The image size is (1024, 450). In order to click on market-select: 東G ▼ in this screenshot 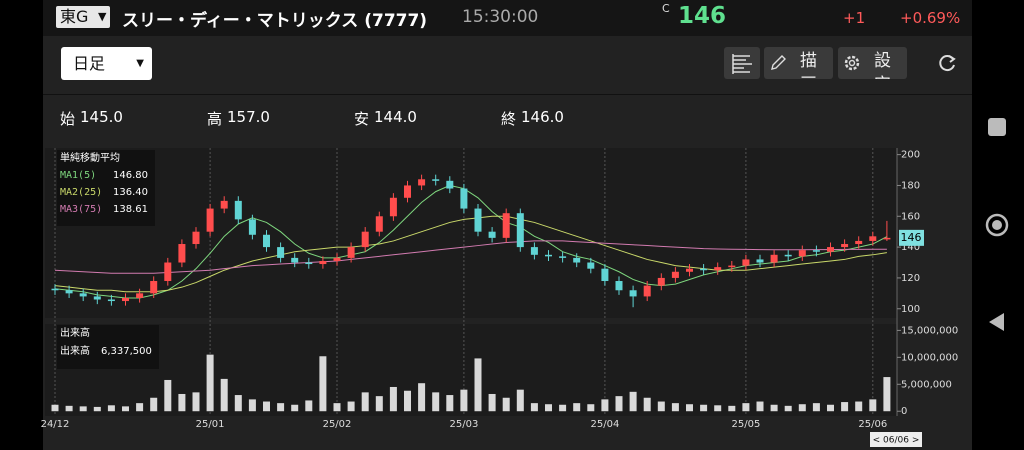, I will do `click(83, 17)`.